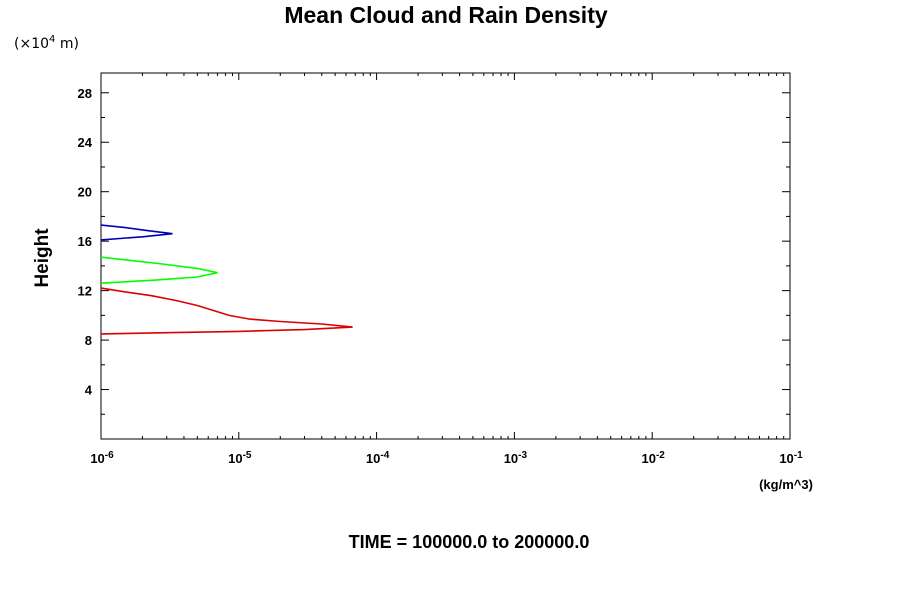  I want to click on y-tick-label: 28, so click(85, 93).